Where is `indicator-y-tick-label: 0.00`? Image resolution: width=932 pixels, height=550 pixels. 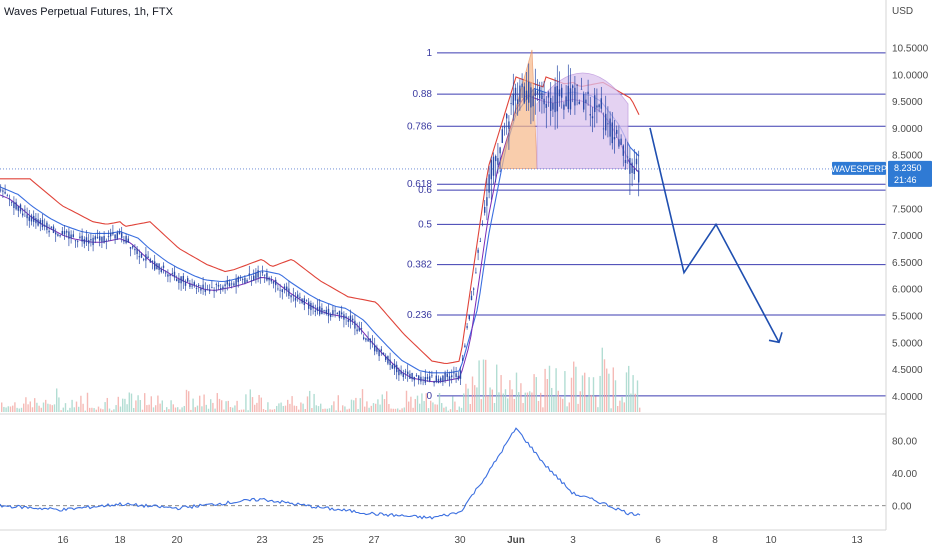 indicator-y-tick-label: 0.00 is located at coordinates (902, 507).